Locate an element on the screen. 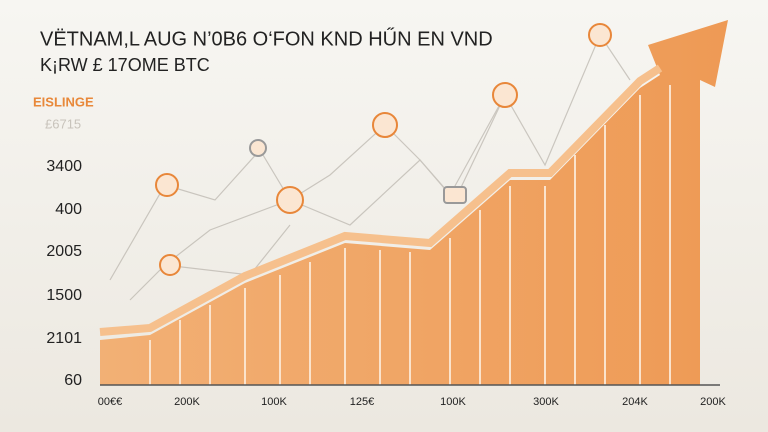  legend-sublabel: £6715 is located at coordinates (63, 123).